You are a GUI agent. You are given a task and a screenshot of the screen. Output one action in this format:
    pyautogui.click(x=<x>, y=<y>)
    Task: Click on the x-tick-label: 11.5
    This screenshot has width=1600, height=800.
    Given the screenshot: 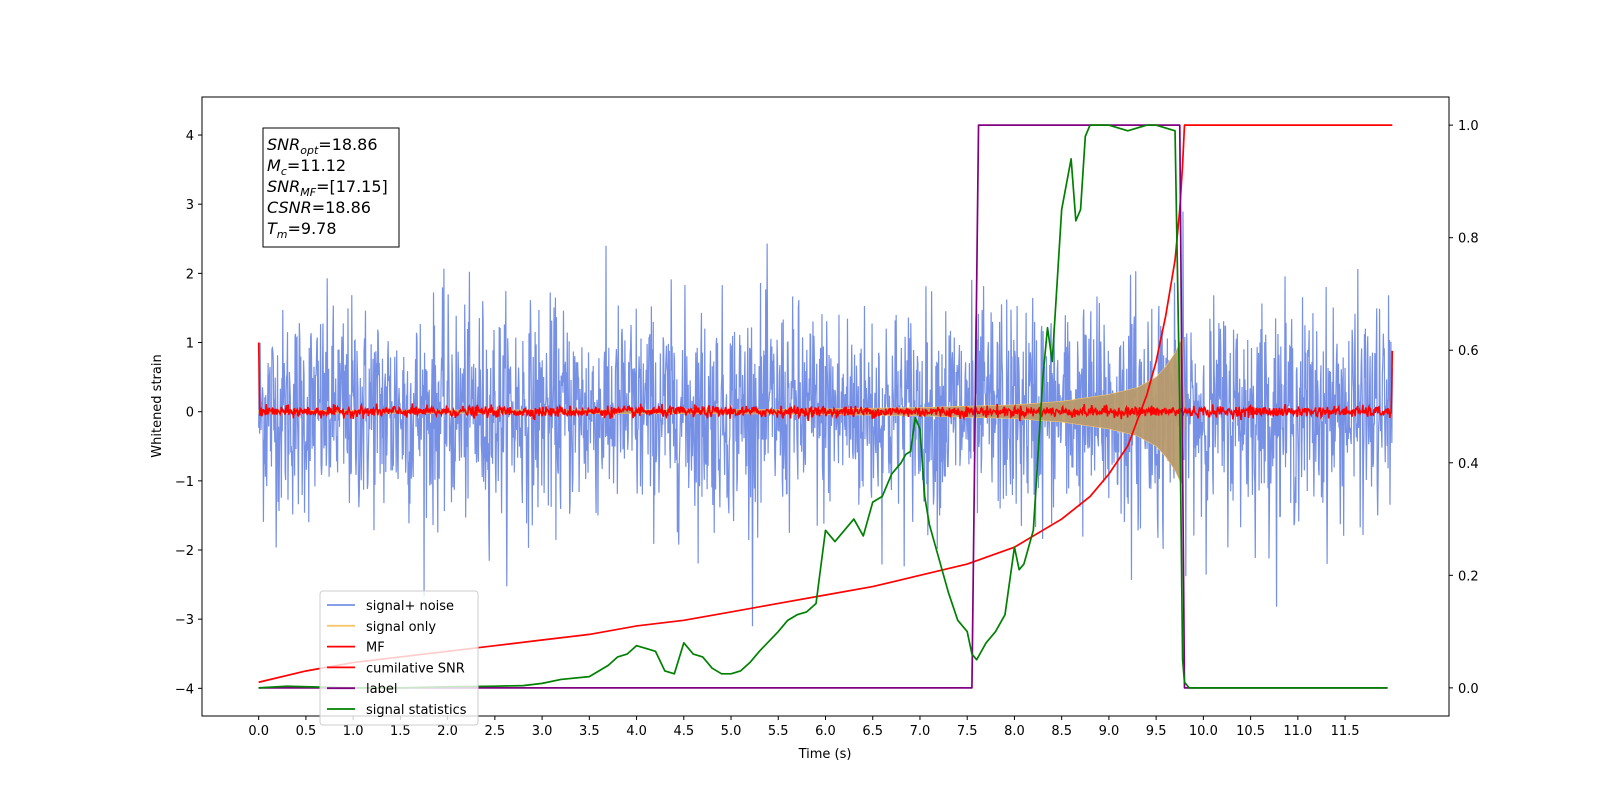 What is the action you would take?
    pyautogui.click(x=1345, y=731)
    